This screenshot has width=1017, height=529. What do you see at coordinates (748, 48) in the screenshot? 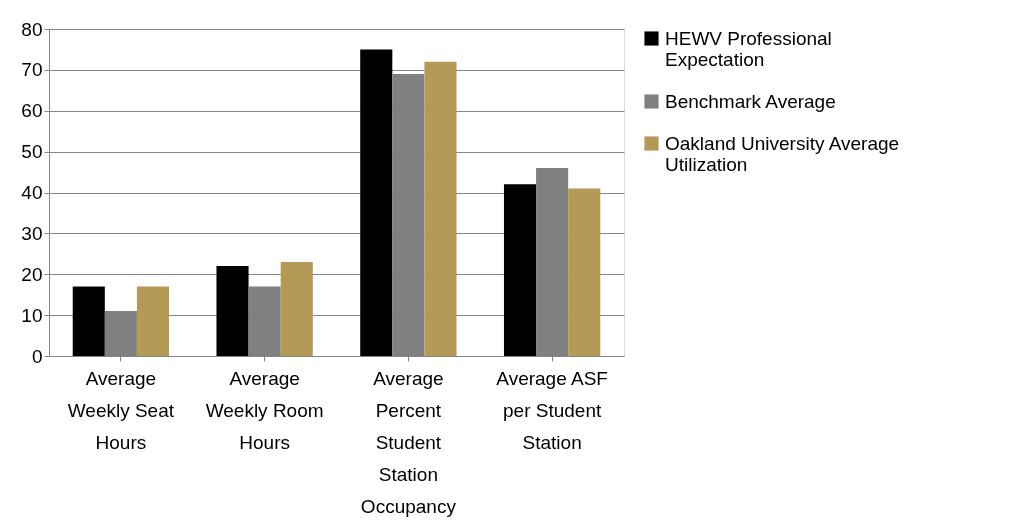
I see `legend-label: HEWV Professional Expectation` at bounding box center [748, 48].